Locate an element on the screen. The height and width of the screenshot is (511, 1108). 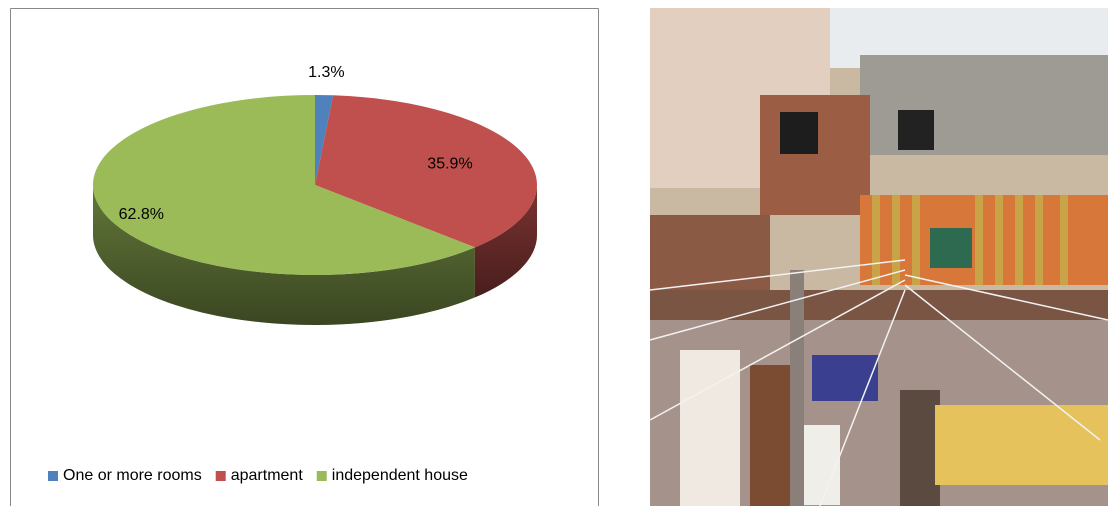
data-label: 62.8% is located at coordinates (141, 214).